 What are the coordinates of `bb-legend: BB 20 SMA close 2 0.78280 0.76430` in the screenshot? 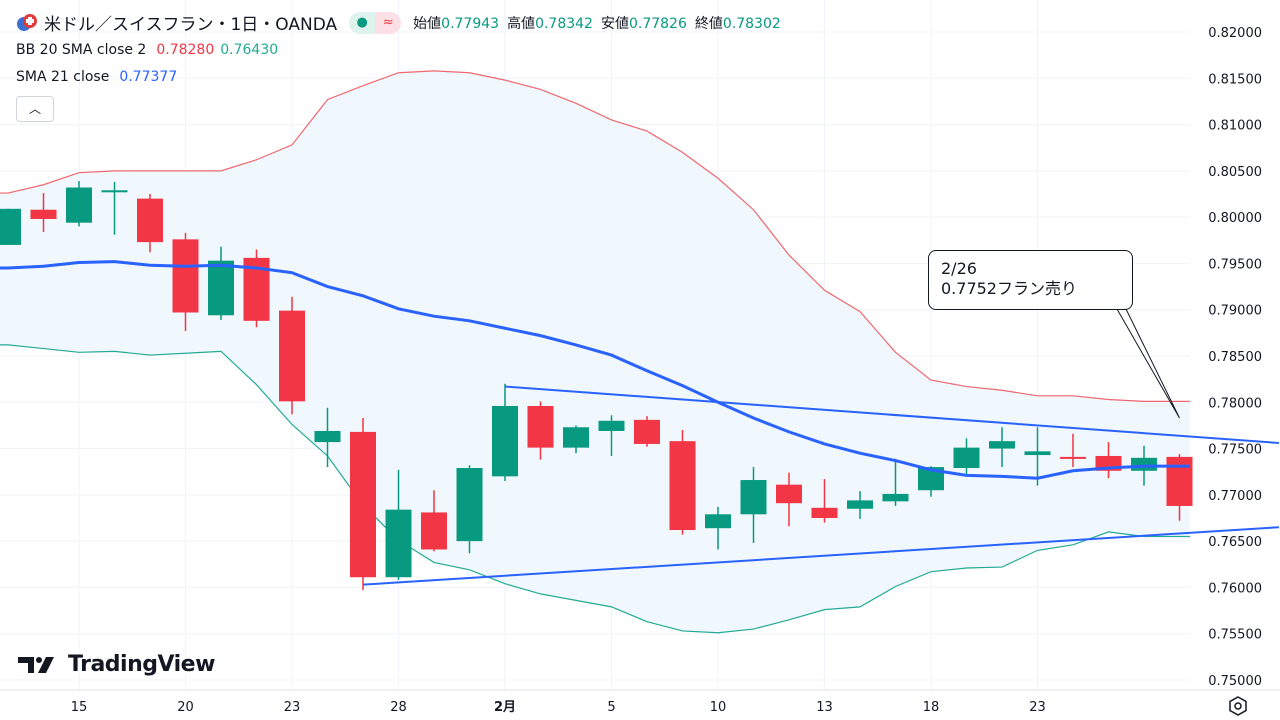 It's located at (147, 50).